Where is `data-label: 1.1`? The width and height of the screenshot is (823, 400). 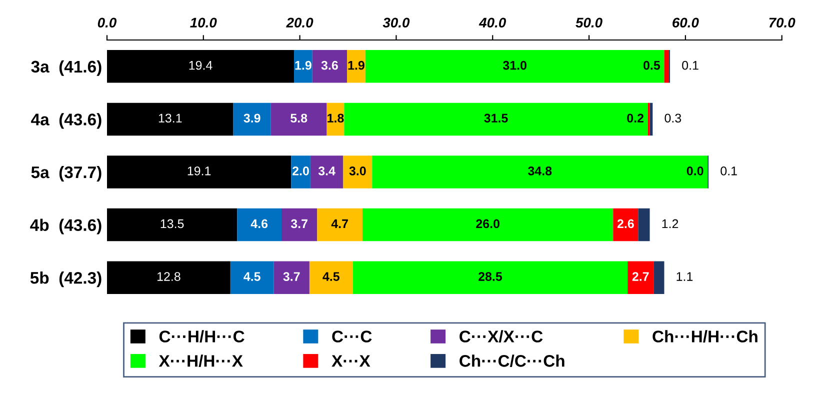 data-label: 1.1 is located at coordinates (684, 276).